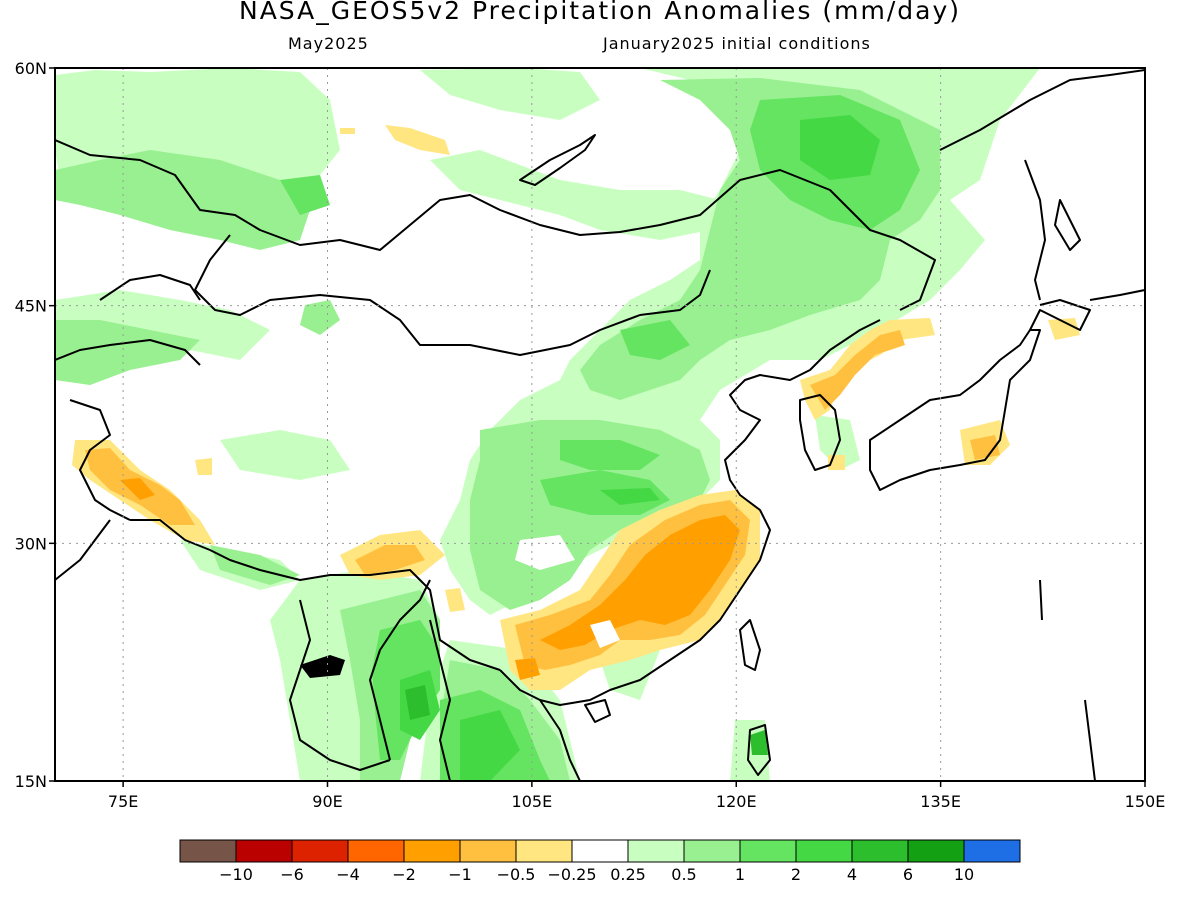  What do you see at coordinates (736, 801) in the screenshot?
I see `lon-tick-label: 120E` at bounding box center [736, 801].